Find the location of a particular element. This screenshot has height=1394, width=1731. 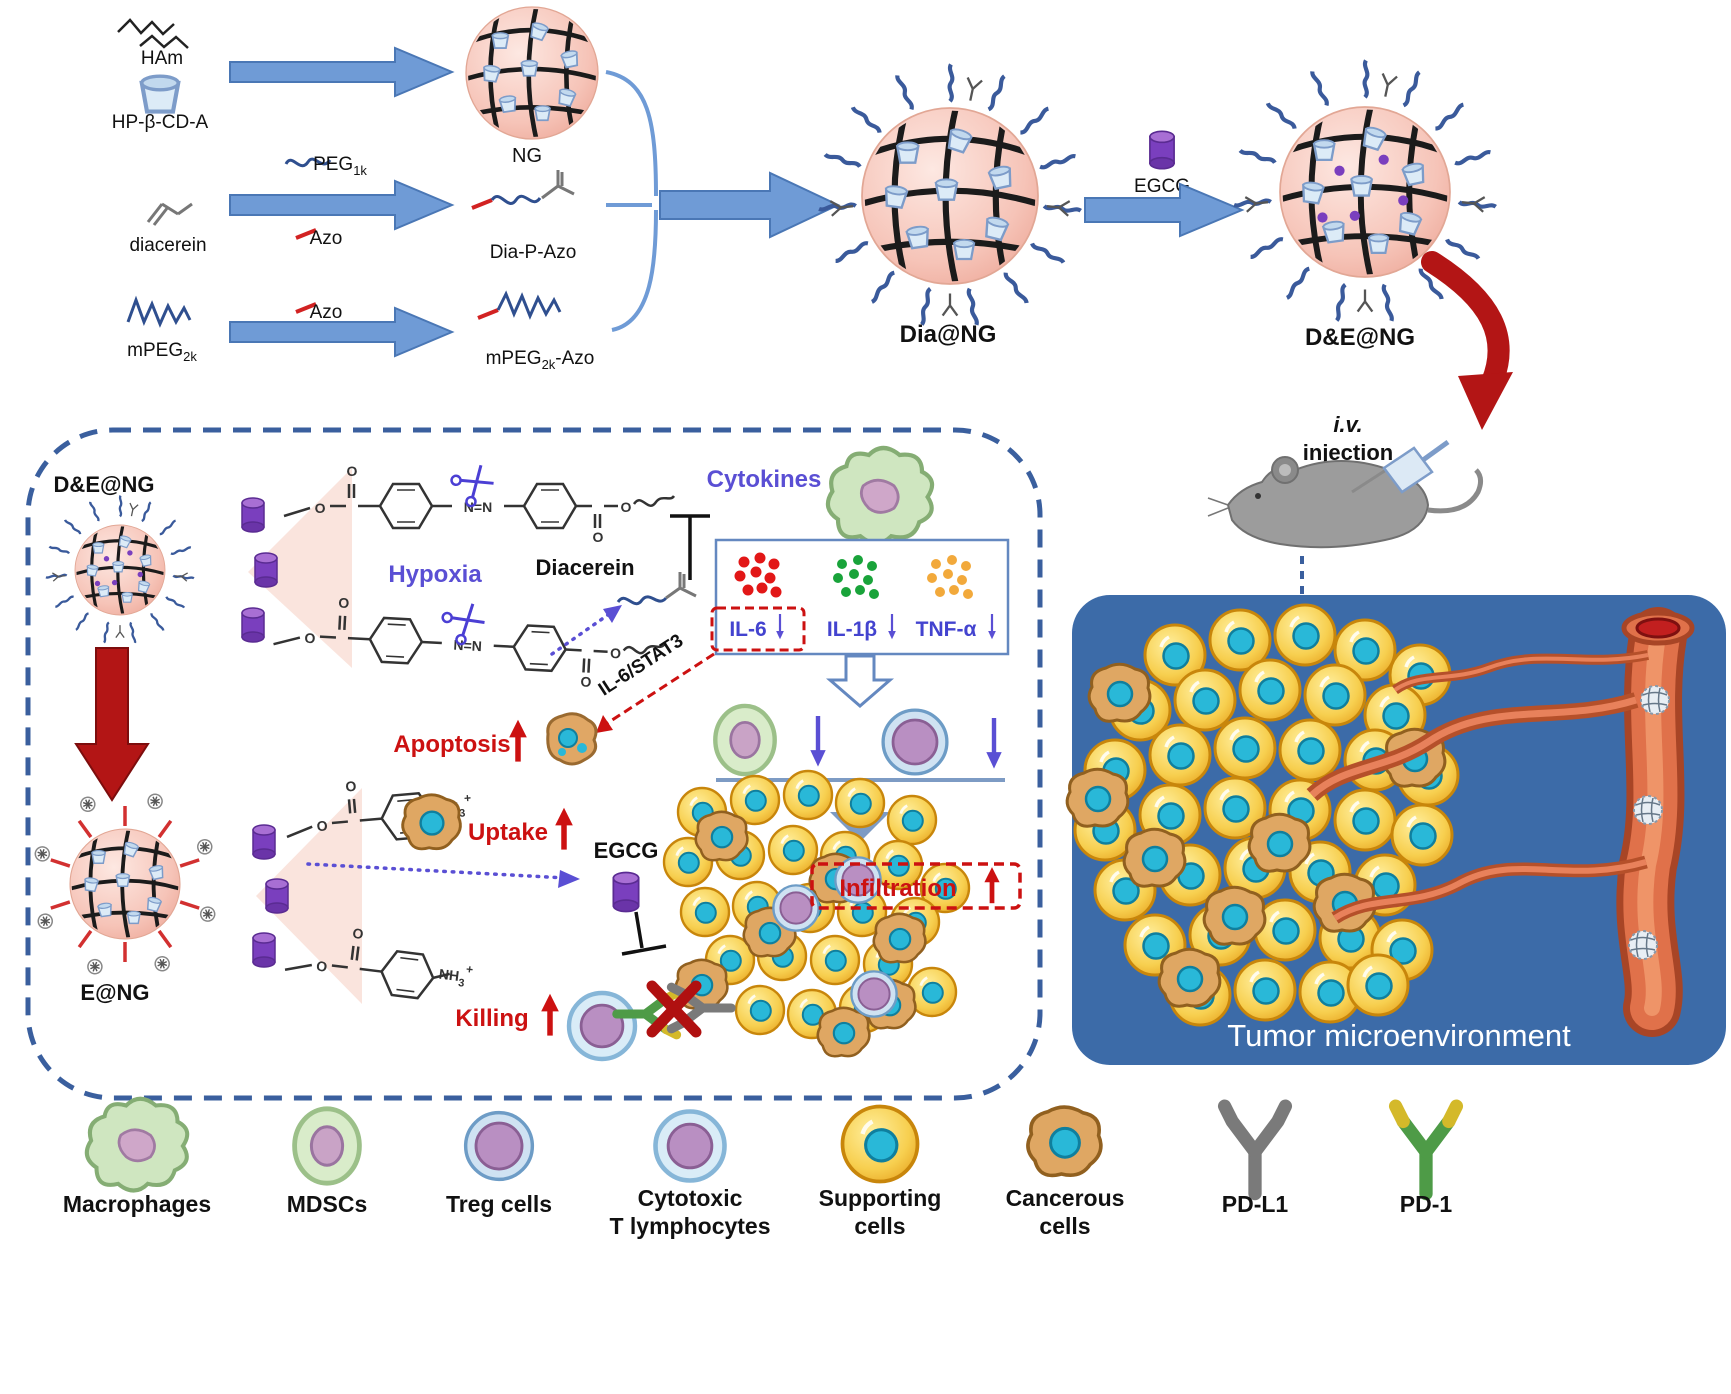

tnfa-label: TNF-α is located at coordinates (946, 629).